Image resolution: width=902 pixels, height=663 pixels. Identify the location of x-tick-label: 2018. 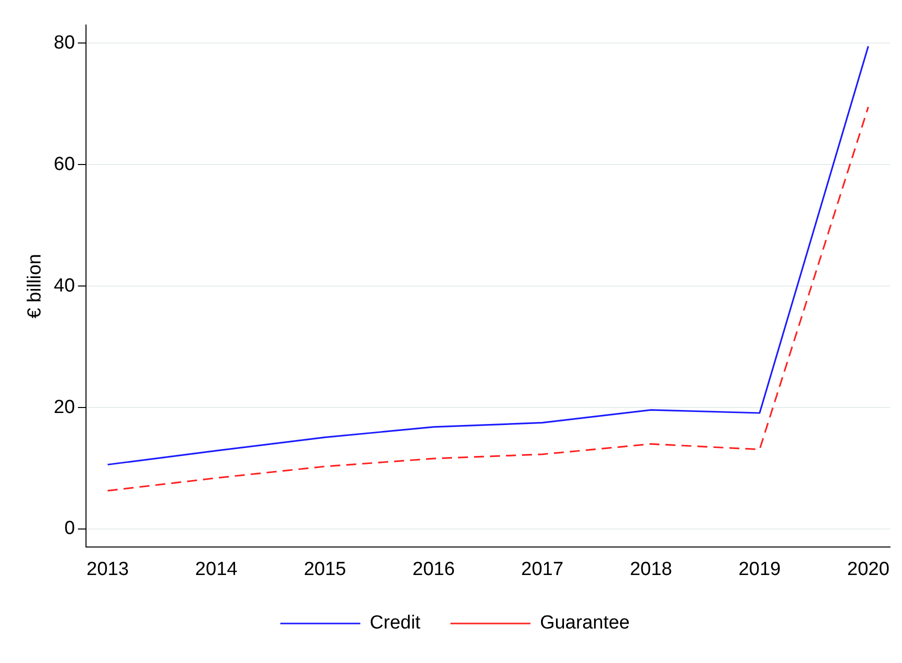
(651, 569).